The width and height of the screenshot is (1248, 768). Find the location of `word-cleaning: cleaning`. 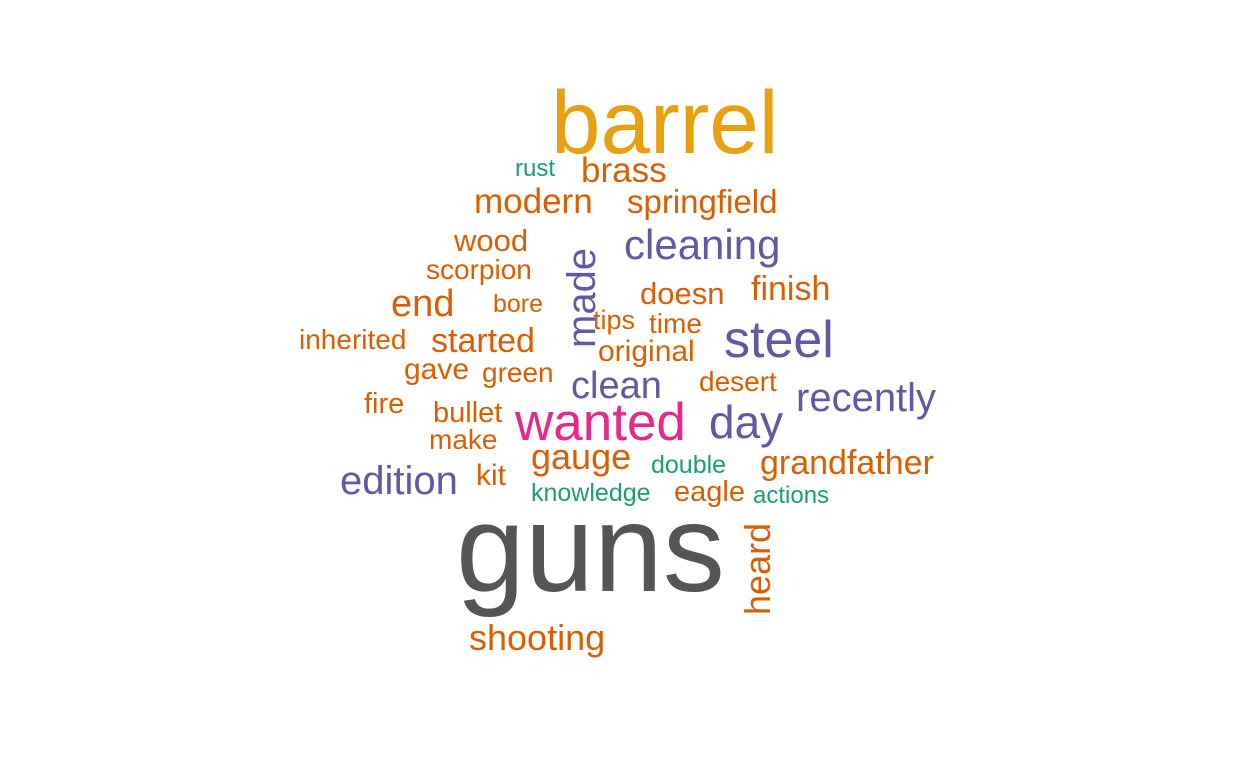

word-cleaning: cleaning is located at coordinates (702, 244).